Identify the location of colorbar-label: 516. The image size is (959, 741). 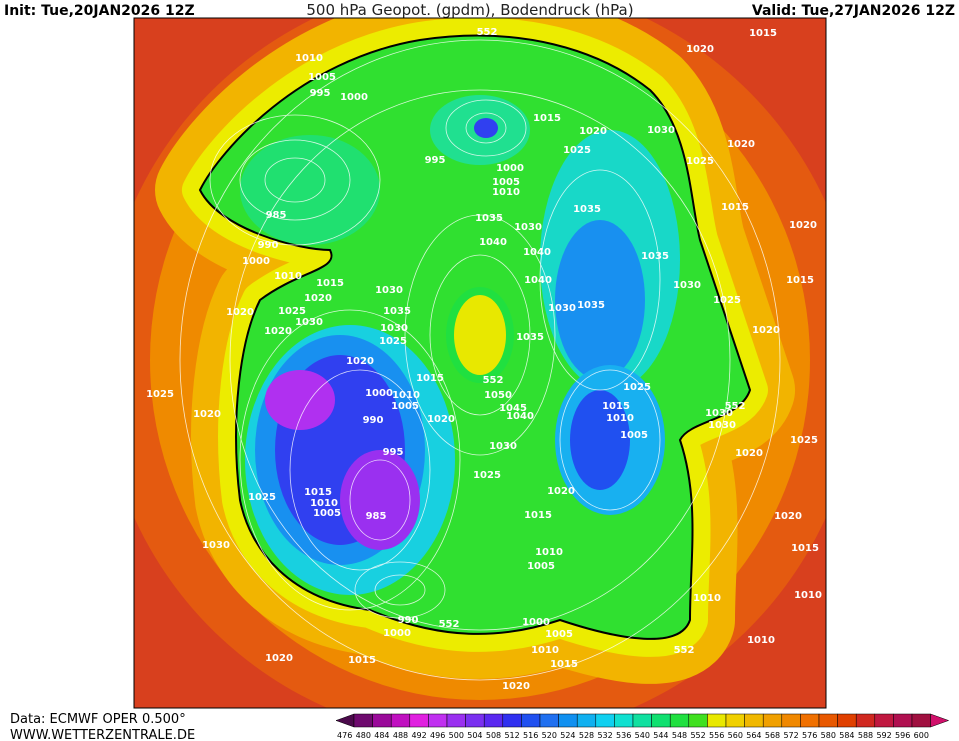
(530, 735).